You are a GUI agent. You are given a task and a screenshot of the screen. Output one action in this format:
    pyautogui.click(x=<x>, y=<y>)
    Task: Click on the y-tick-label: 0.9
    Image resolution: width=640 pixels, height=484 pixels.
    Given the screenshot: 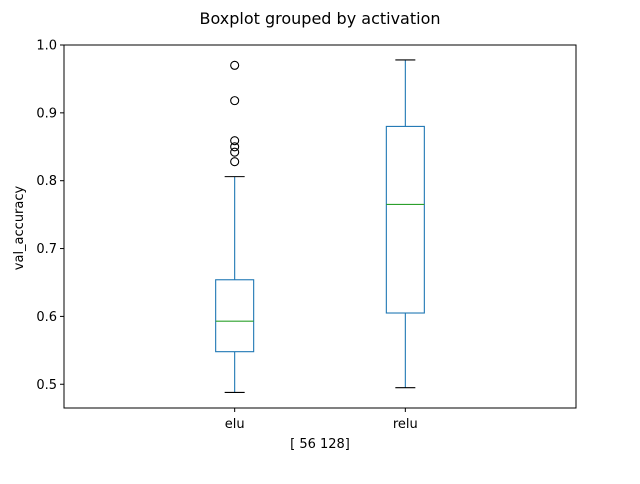 What is the action you would take?
    pyautogui.click(x=46, y=113)
    